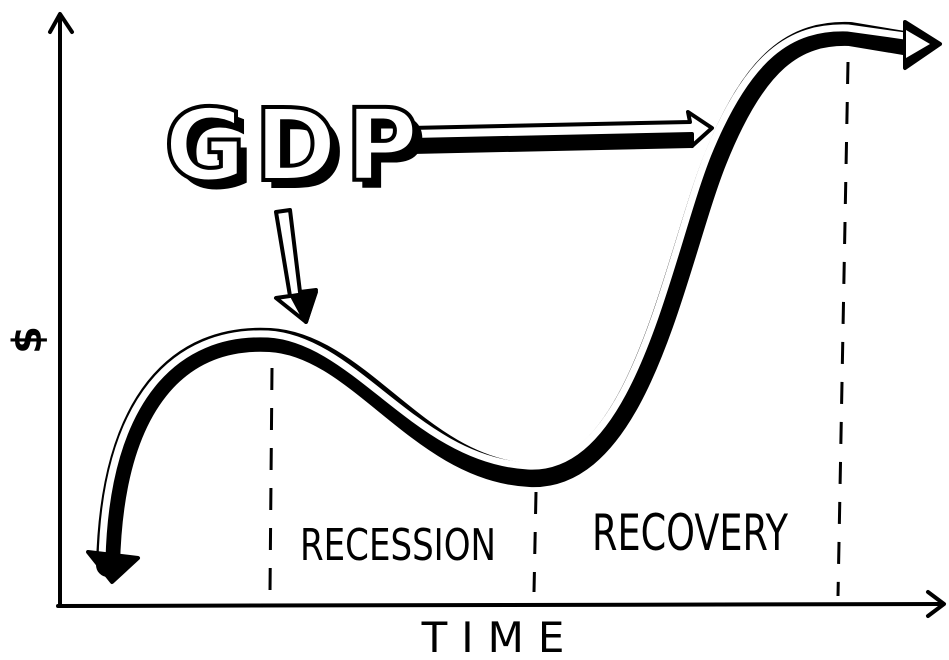 This screenshot has width=949, height=660. Describe the element at coordinates (500, 636) in the screenshot. I see `x-axis-label: TIME` at that location.